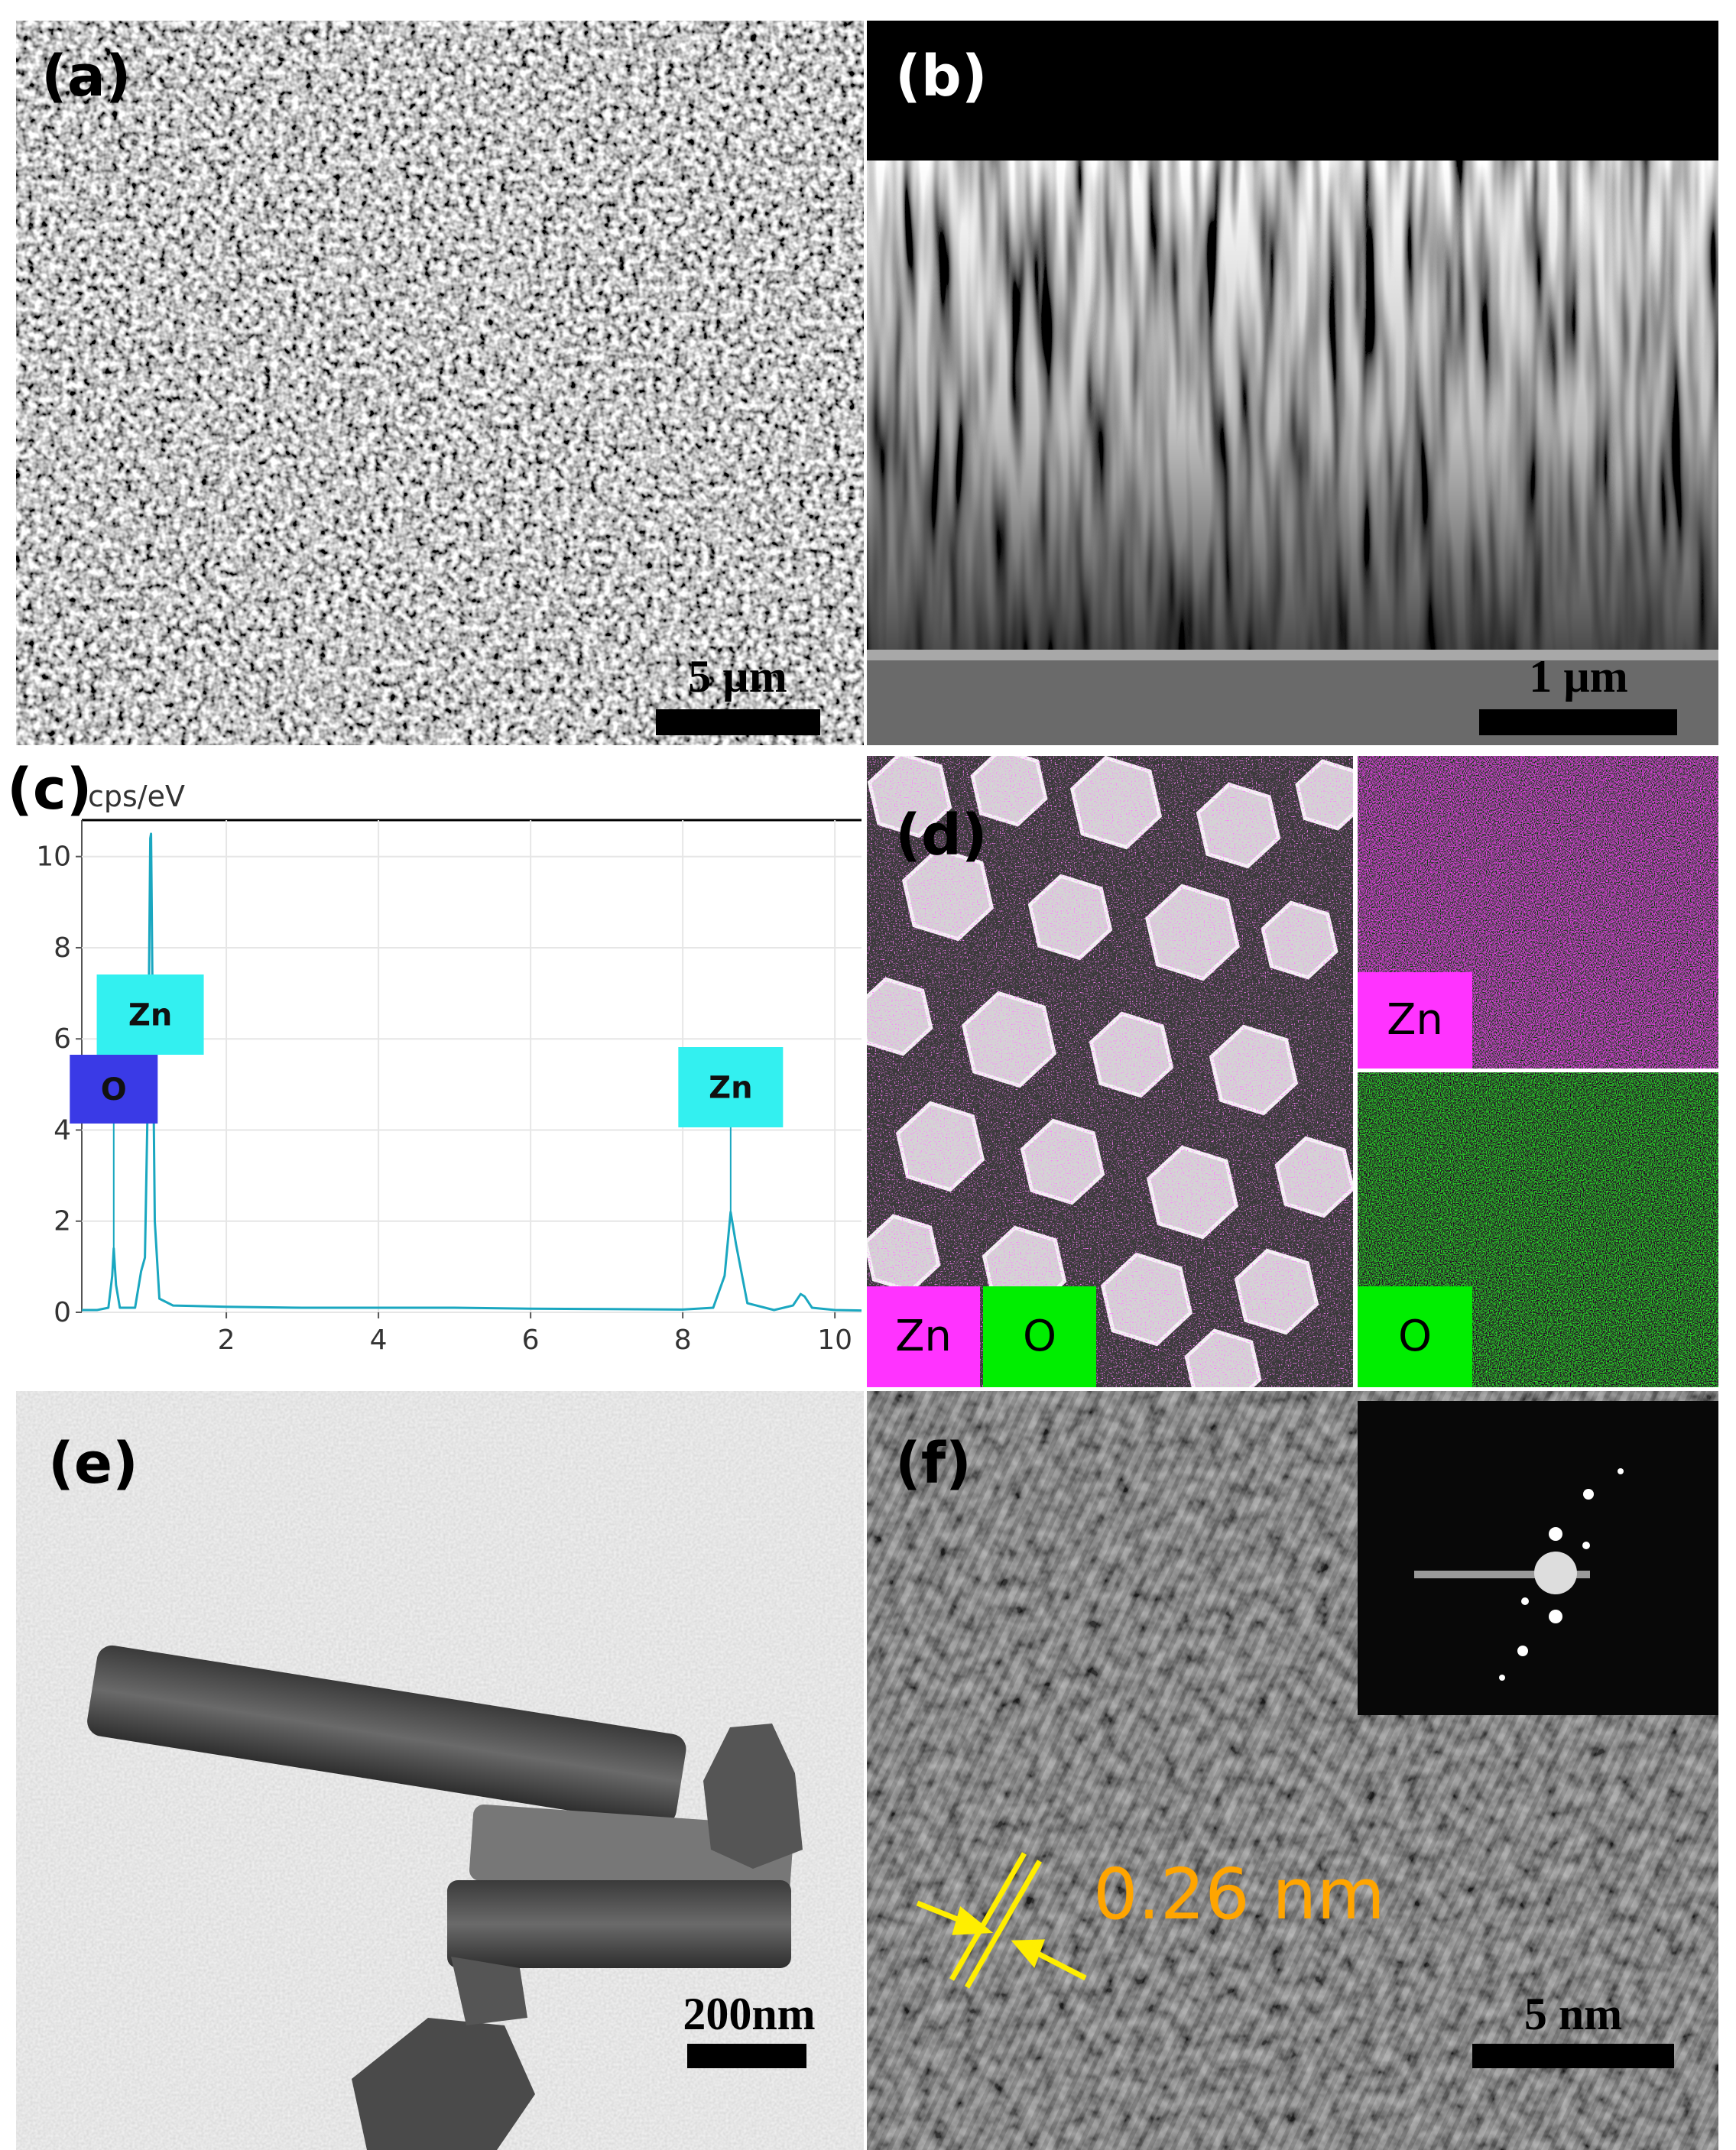 Image resolution: width=1736 pixels, height=2150 pixels. I want to click on panel-label: (d), so click(941, 835).